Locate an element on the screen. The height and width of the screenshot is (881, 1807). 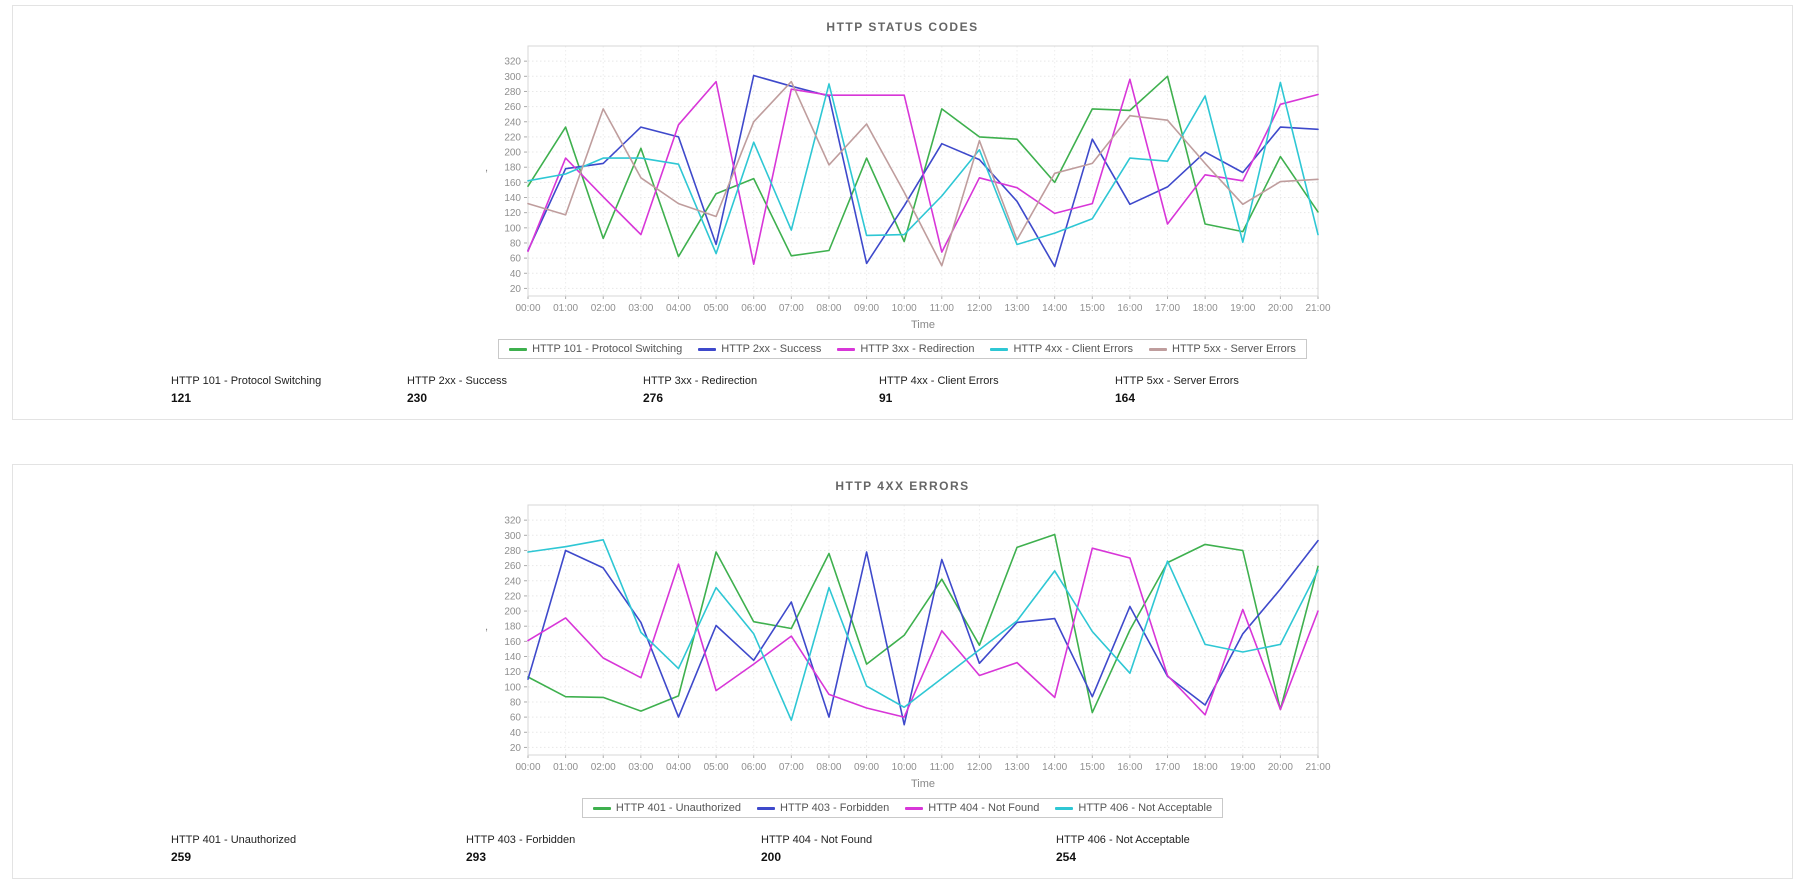
chart-title: HTTP 4XX ERRORS is located at coordinates (902, 486).